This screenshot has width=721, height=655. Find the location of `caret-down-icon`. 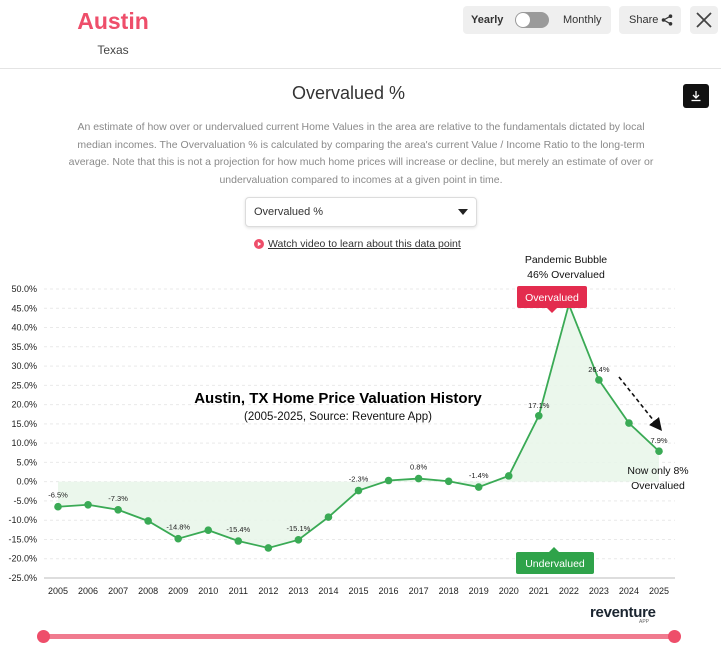

caret-down-icon is located at coordinates (463, 212).